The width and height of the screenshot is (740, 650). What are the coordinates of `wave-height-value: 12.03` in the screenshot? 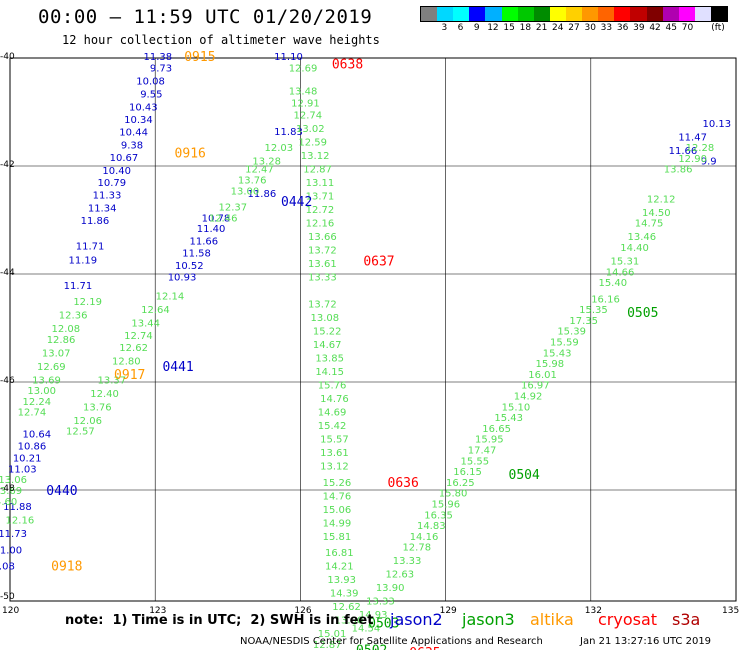 It's located at (278, 148).